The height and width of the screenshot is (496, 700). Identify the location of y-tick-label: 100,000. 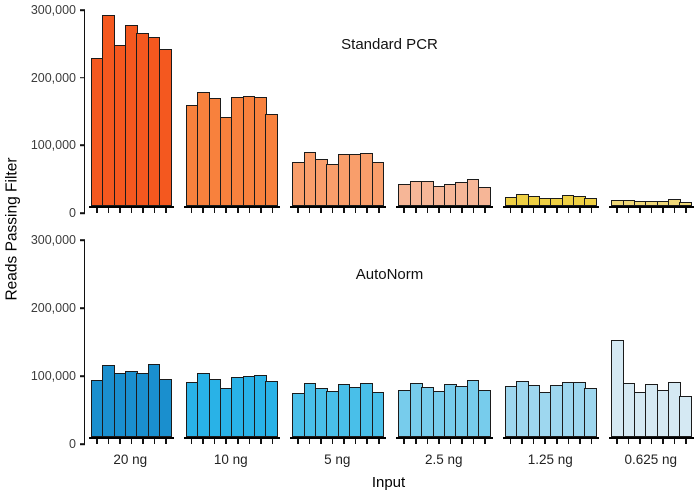
(53, 145).